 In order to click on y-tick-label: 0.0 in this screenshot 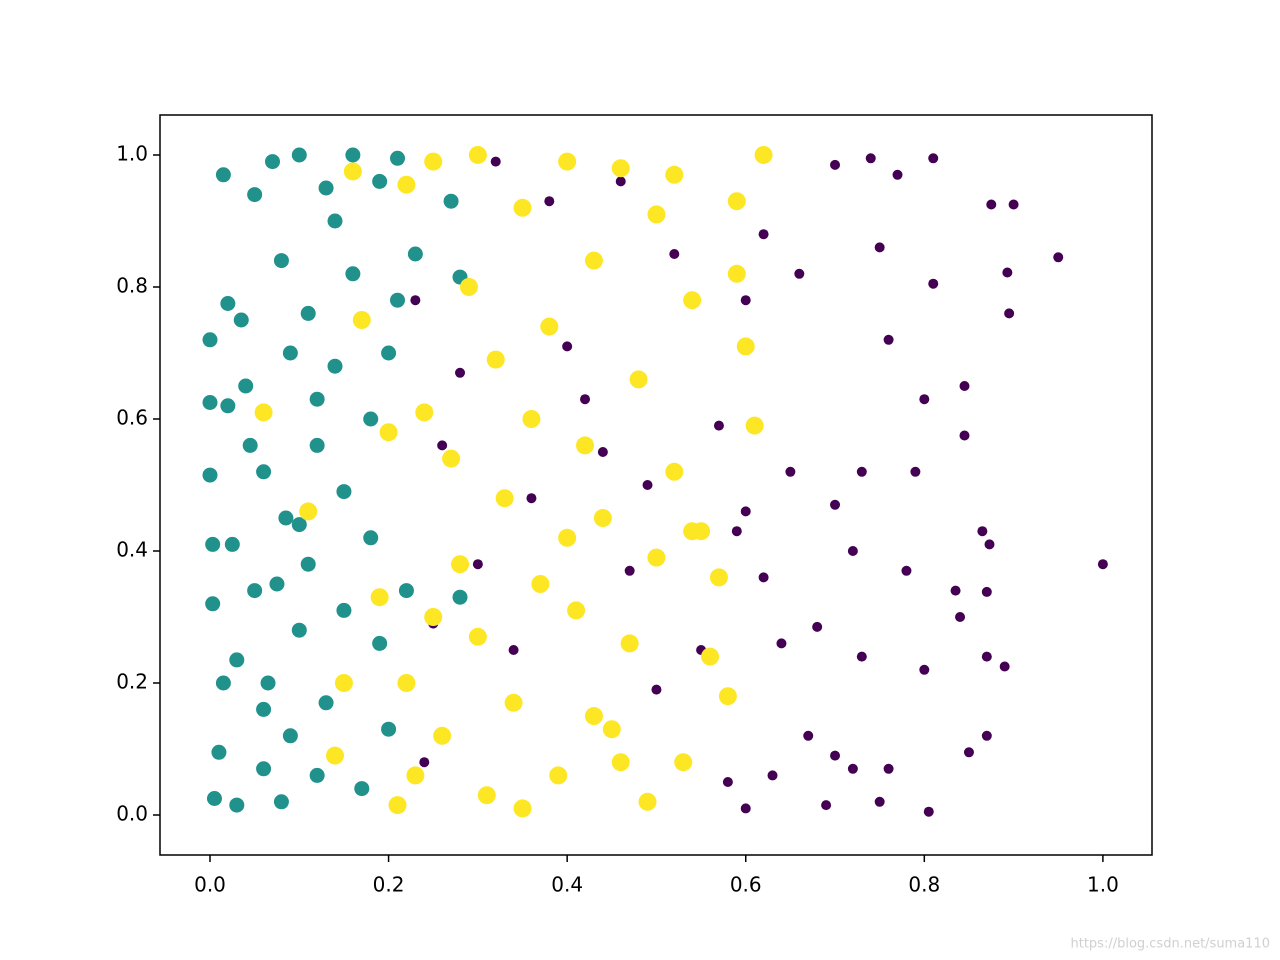, I will do `click(132, 814)`.